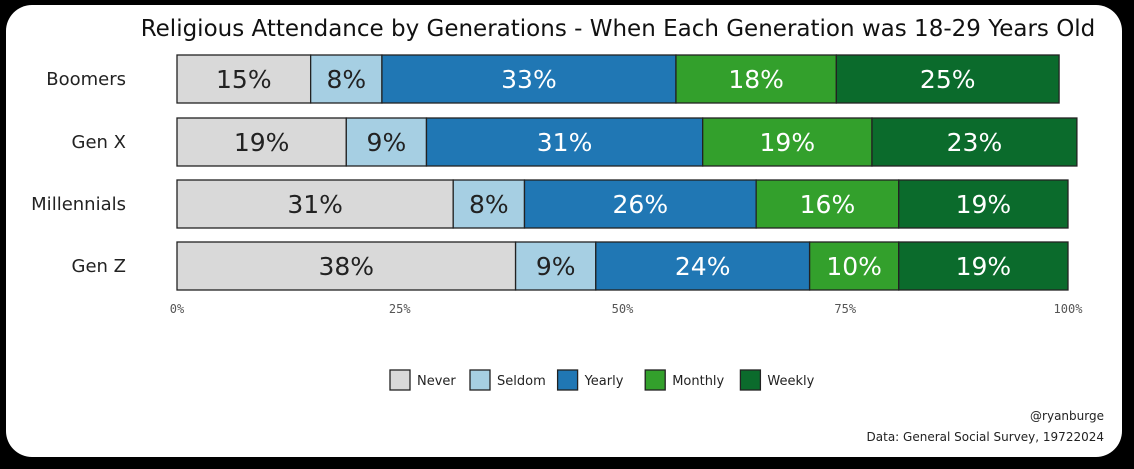 The image size is (1134, 469). Describe the element at coordinates (78, 204) in the screenshot. I see `category-label-millennials: Millennials` at that location.